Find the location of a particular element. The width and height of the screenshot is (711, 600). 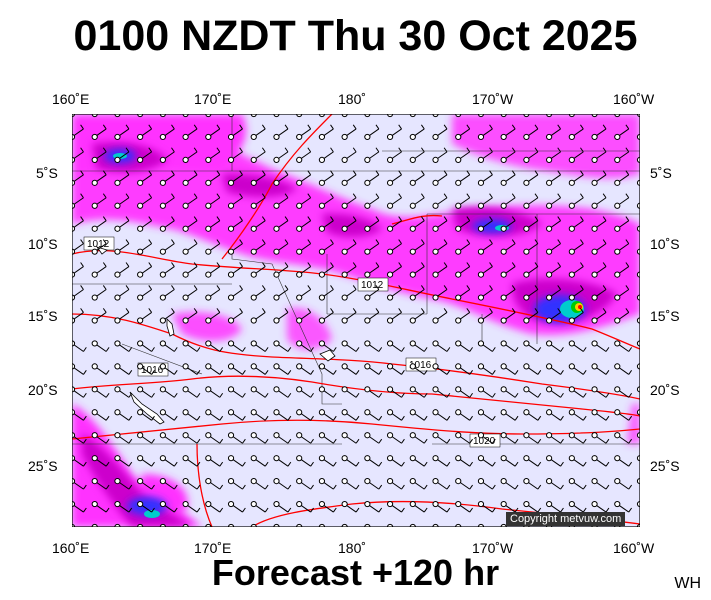

author-initials: WH is located at coordinates (687, 583).